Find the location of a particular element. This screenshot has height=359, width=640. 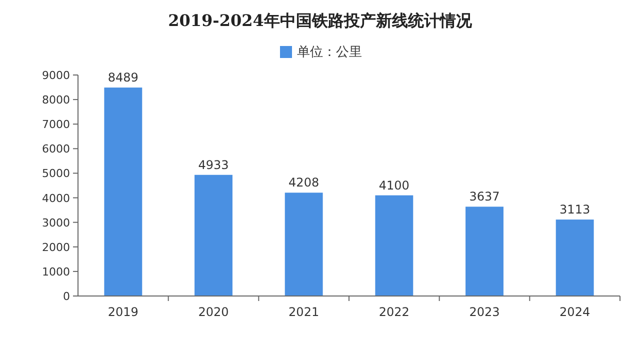

data-label: 4208 is located at coordinates (304, 183).